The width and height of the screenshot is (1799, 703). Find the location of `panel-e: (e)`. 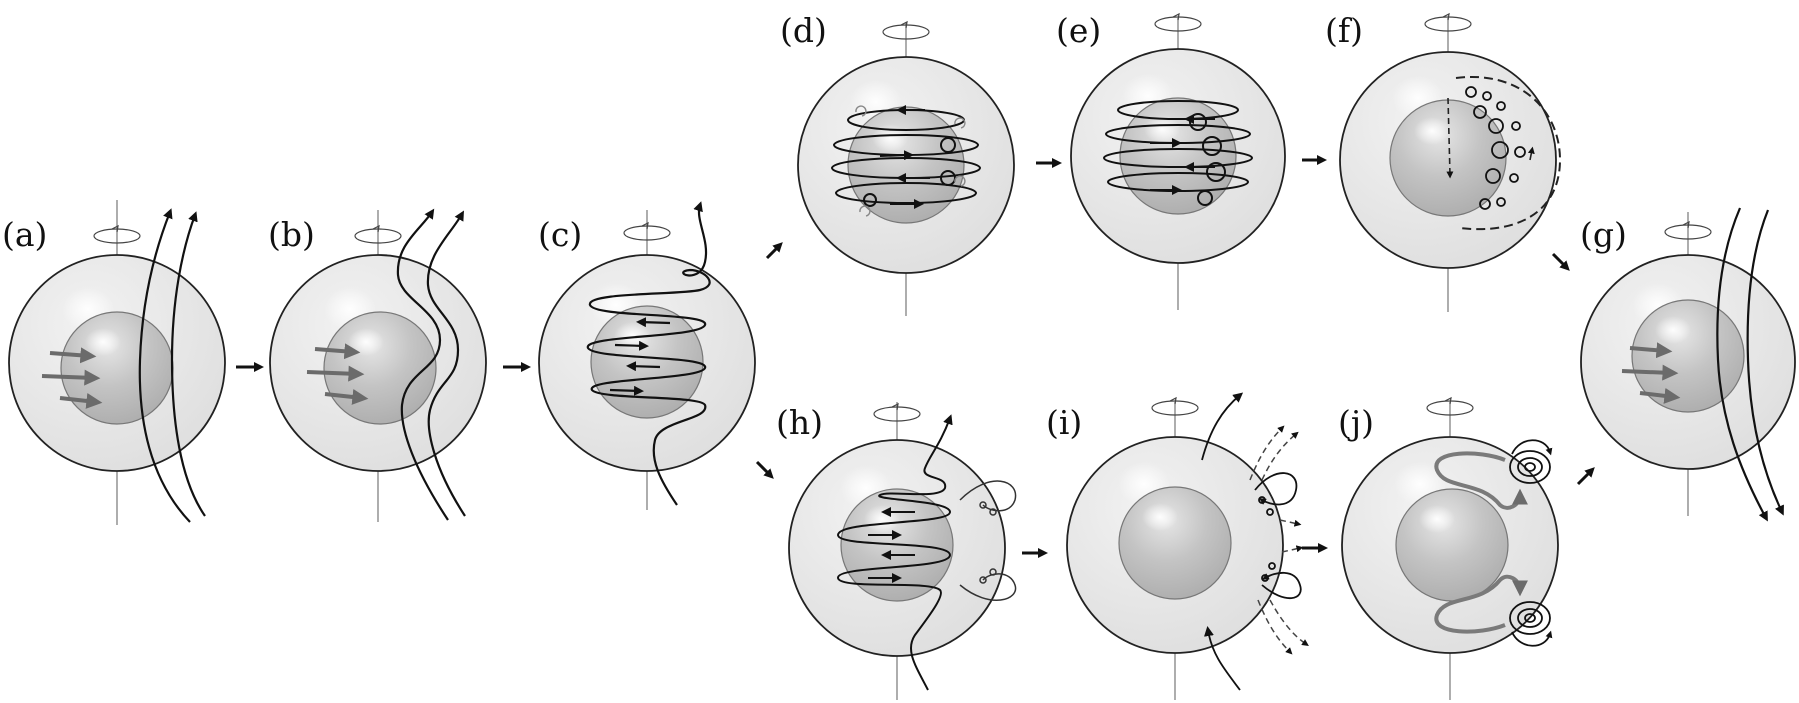

panel-e: (e) is located at coordinates (1171, 160).